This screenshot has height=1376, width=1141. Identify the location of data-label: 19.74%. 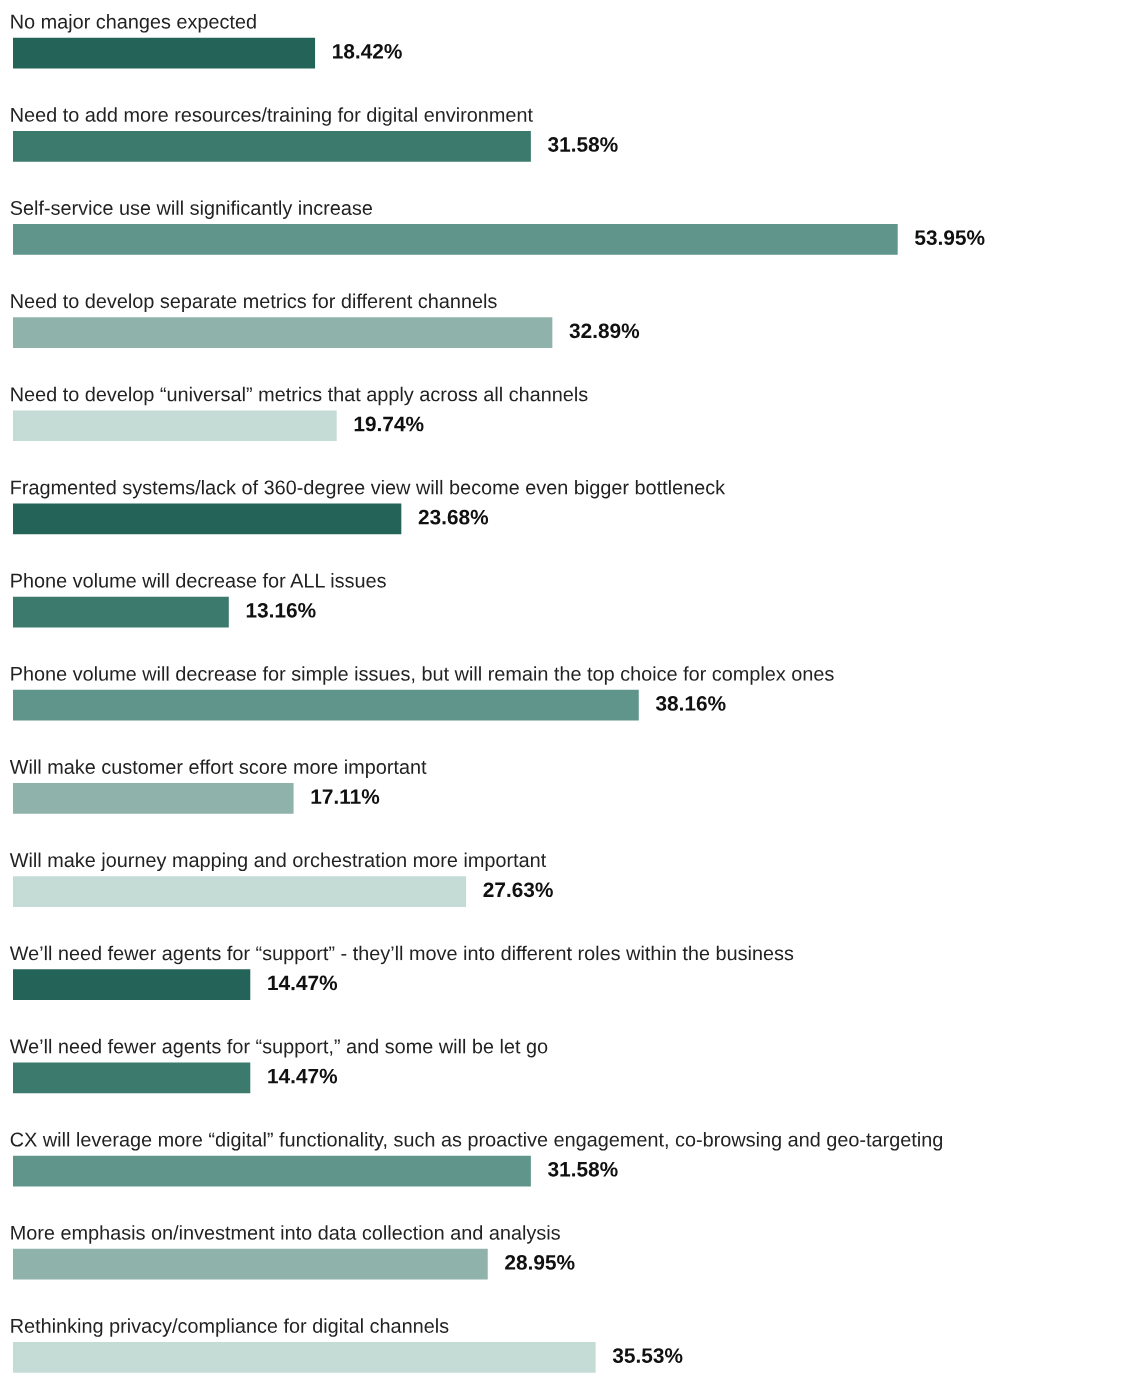
(389, 424).